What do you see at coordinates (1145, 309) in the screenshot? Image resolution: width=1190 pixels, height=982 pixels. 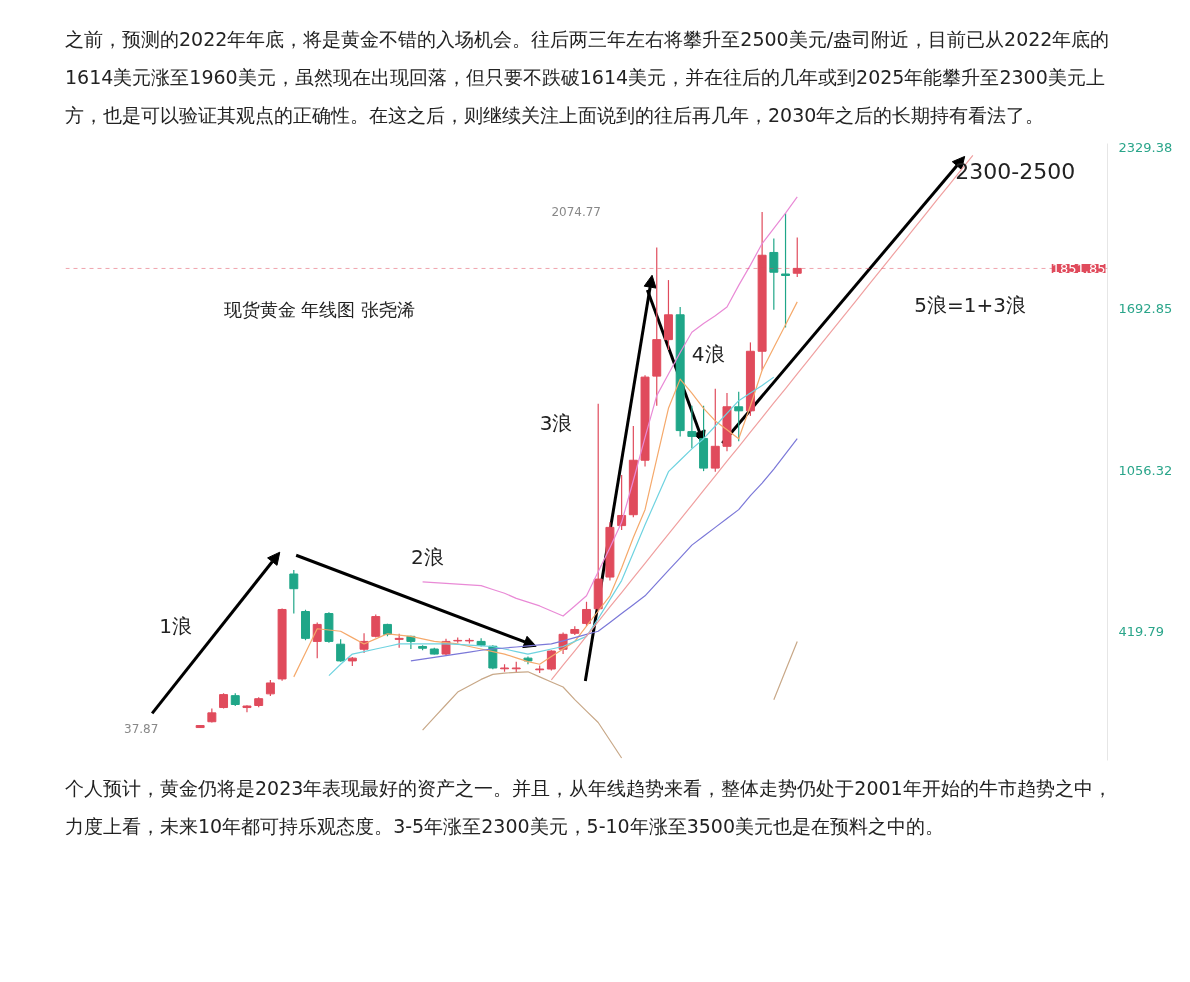 I see `y-tick-label: 1692.85` at bounding box center [1145, 309].